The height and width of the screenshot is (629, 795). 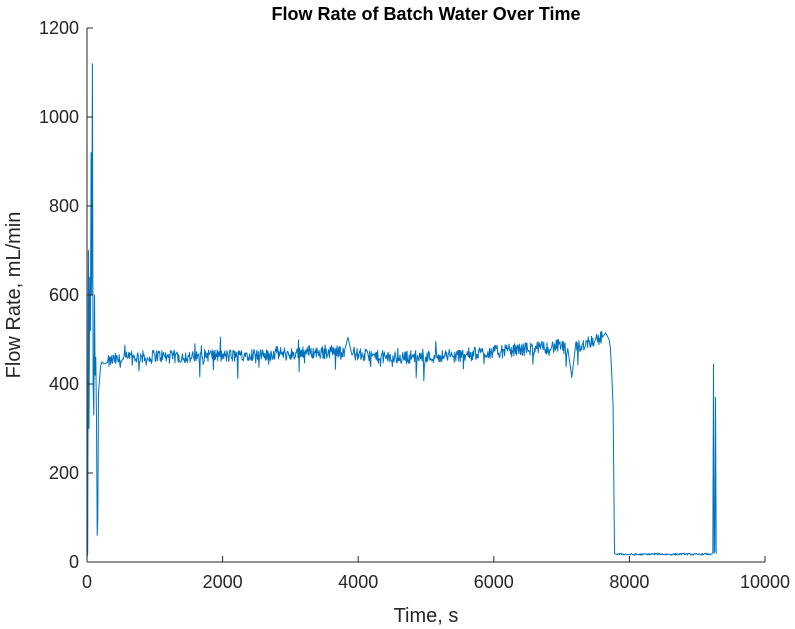 What do you see at coordinates (436, 574) in the screenshot?
I see `x-ticks: 0 2000 4000 6000 8000 10000` at bounding box center [436, 574].